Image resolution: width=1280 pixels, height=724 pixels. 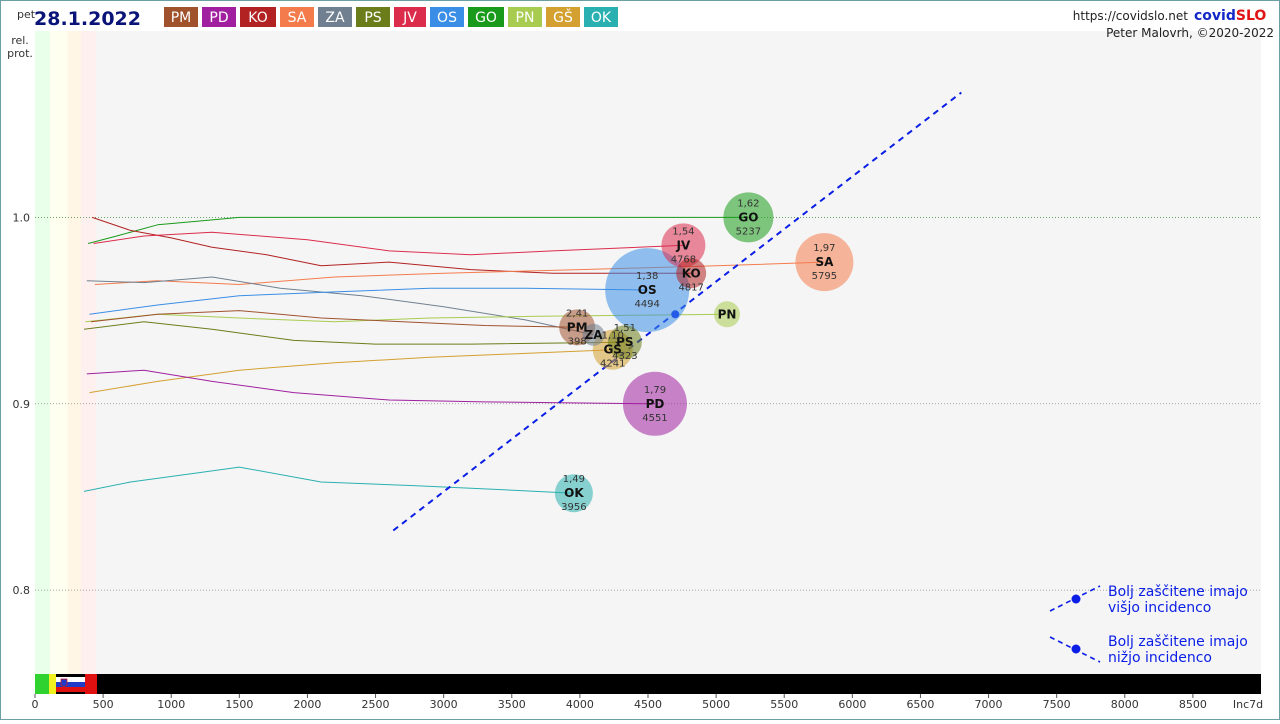 What do you see at coordinates (683, 231) in the screenshot?
I see `bubble-rt-jv: 1,54` at bounding box center [683, 231].